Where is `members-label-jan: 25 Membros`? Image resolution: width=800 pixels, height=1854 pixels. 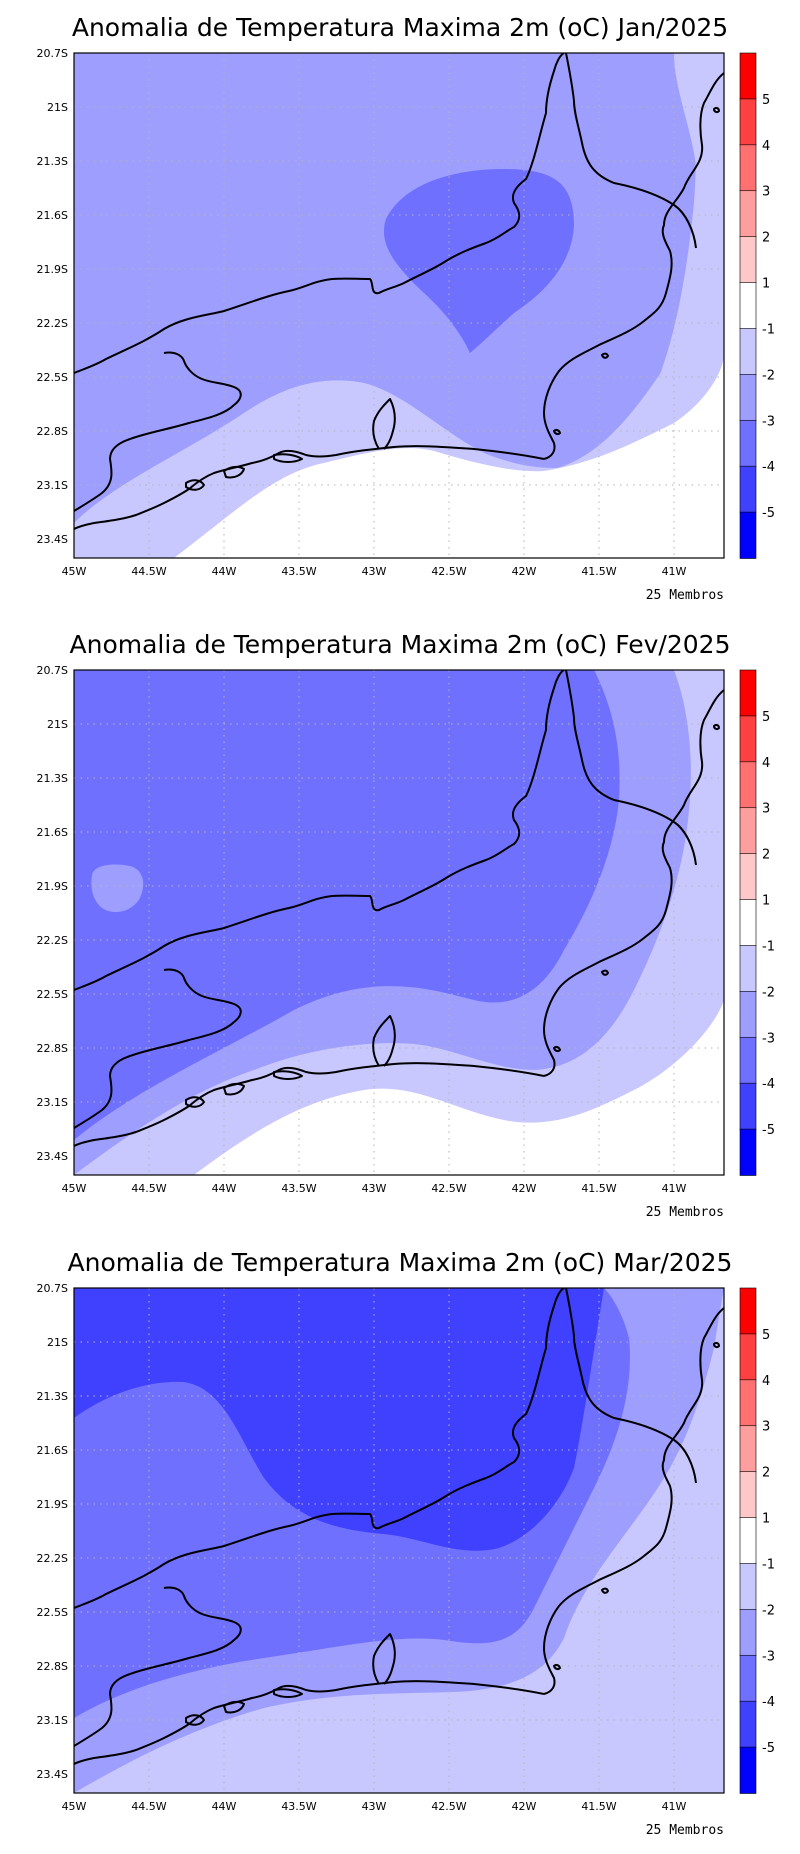 members-label-jan: 25 Membros is located at coordinates (685, 595).